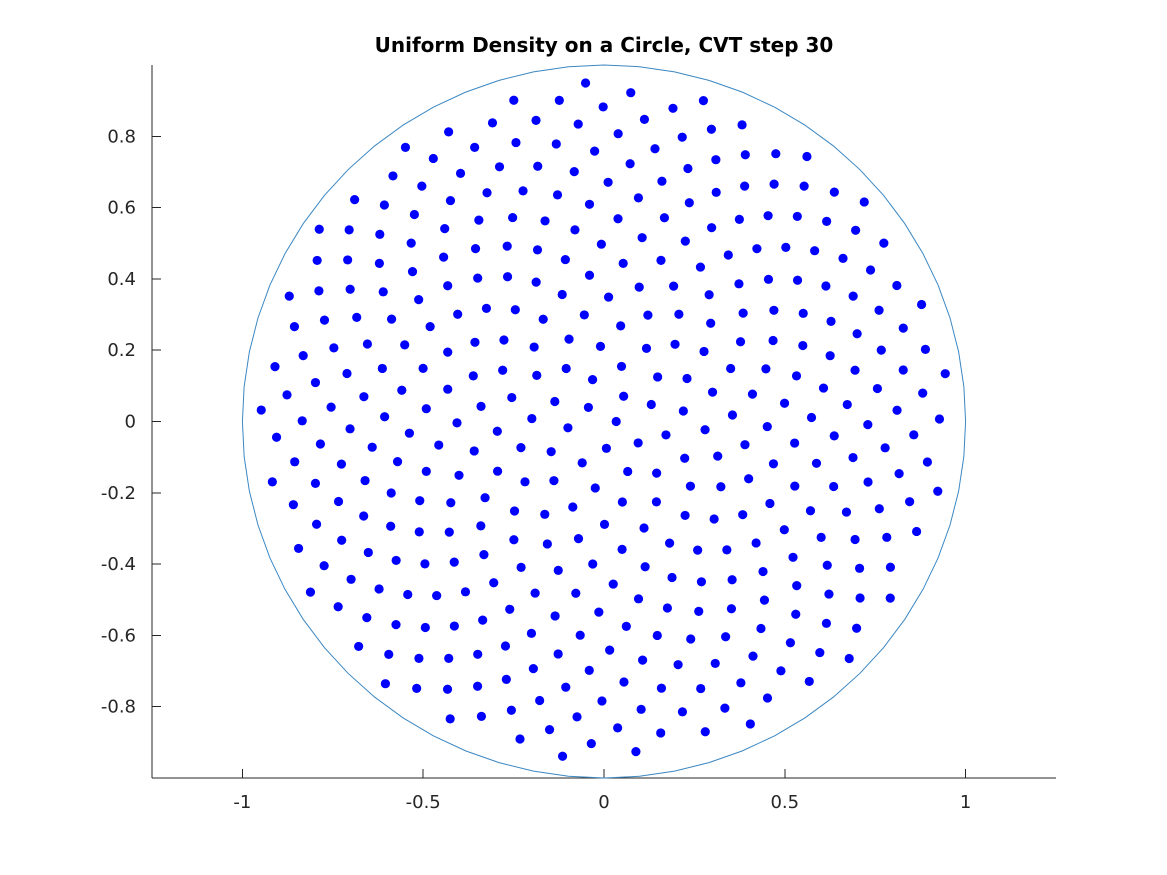 The width and height of the screenshot is (1167, 875). What do you see at coordinates (121, 279) in the screenshot?
I see `y-tick-label: 0.4` at bounding box center [121, 279].